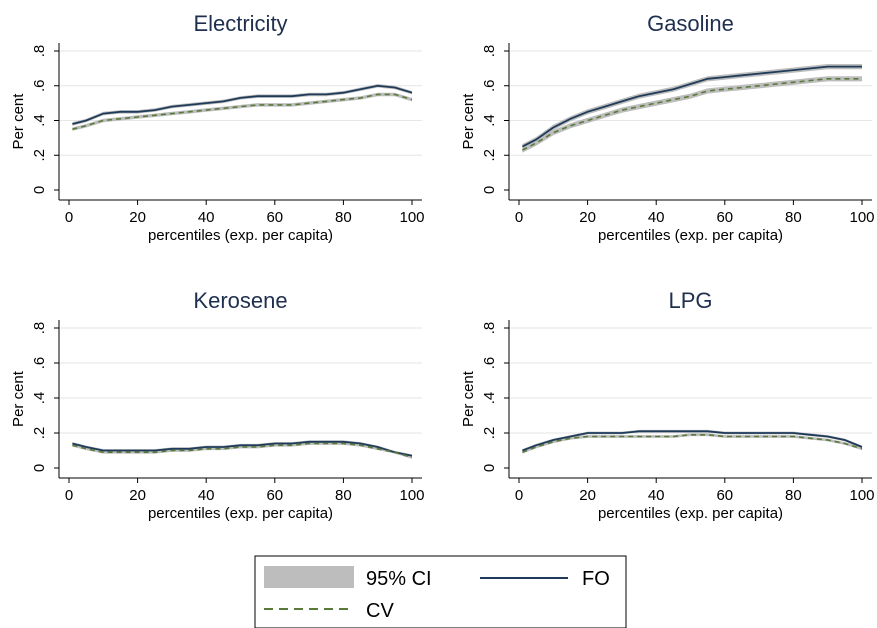 The width and height of the screenshot is (877, 628). I want to click on panel-title: LPG, so click(690, 300).